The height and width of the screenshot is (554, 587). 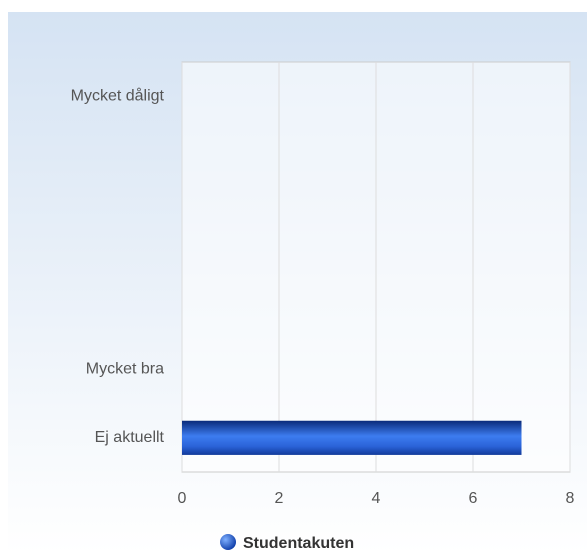 What do you see at coordinates (298, 543) in the screenshot?
I see `legend-label: Studentakuten` at bounding box center [298, 543].